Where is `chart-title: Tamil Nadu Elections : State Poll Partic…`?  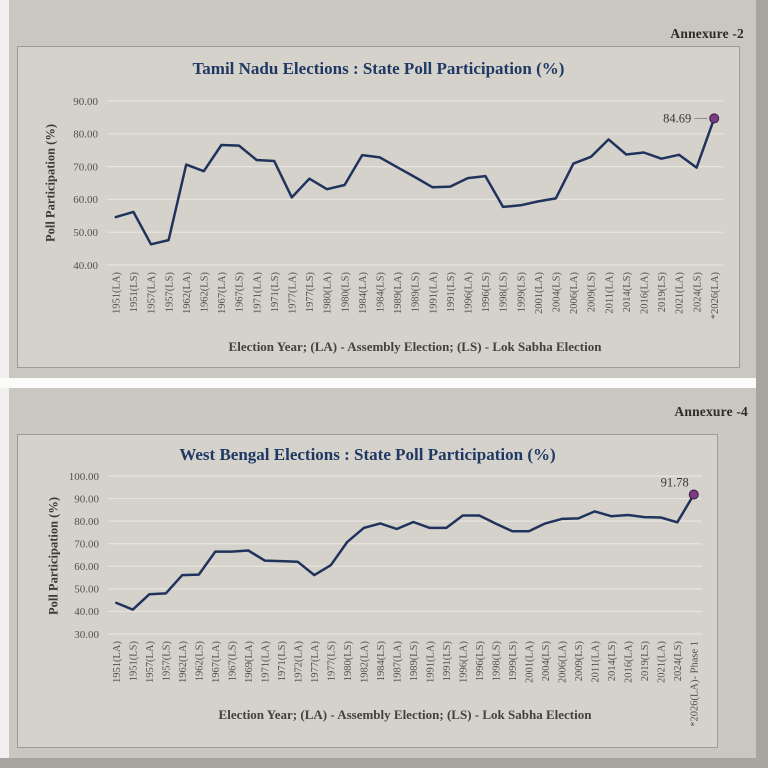
chart-title: Tamil Nadu Elections : State Poll Partic… is located at coordinates (378, 68).